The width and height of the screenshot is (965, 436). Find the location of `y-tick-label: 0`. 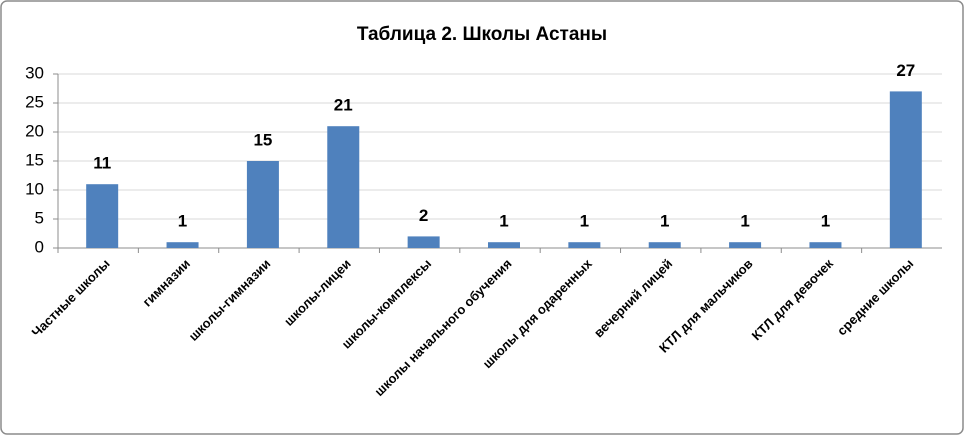

y-tick-label: 0 is located at coordinates (39, 246).